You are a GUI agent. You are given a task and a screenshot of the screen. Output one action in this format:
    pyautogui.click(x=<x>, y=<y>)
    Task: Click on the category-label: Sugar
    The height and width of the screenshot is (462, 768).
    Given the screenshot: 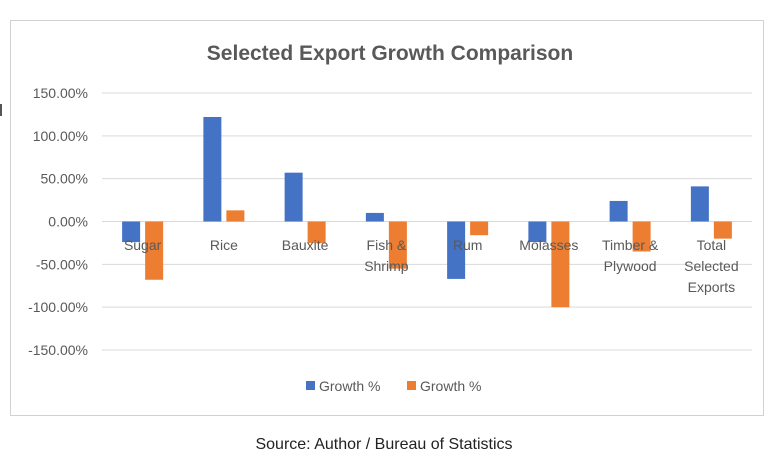 What is the action you would take?
    pyautogui.click(x=143, y=245)
    